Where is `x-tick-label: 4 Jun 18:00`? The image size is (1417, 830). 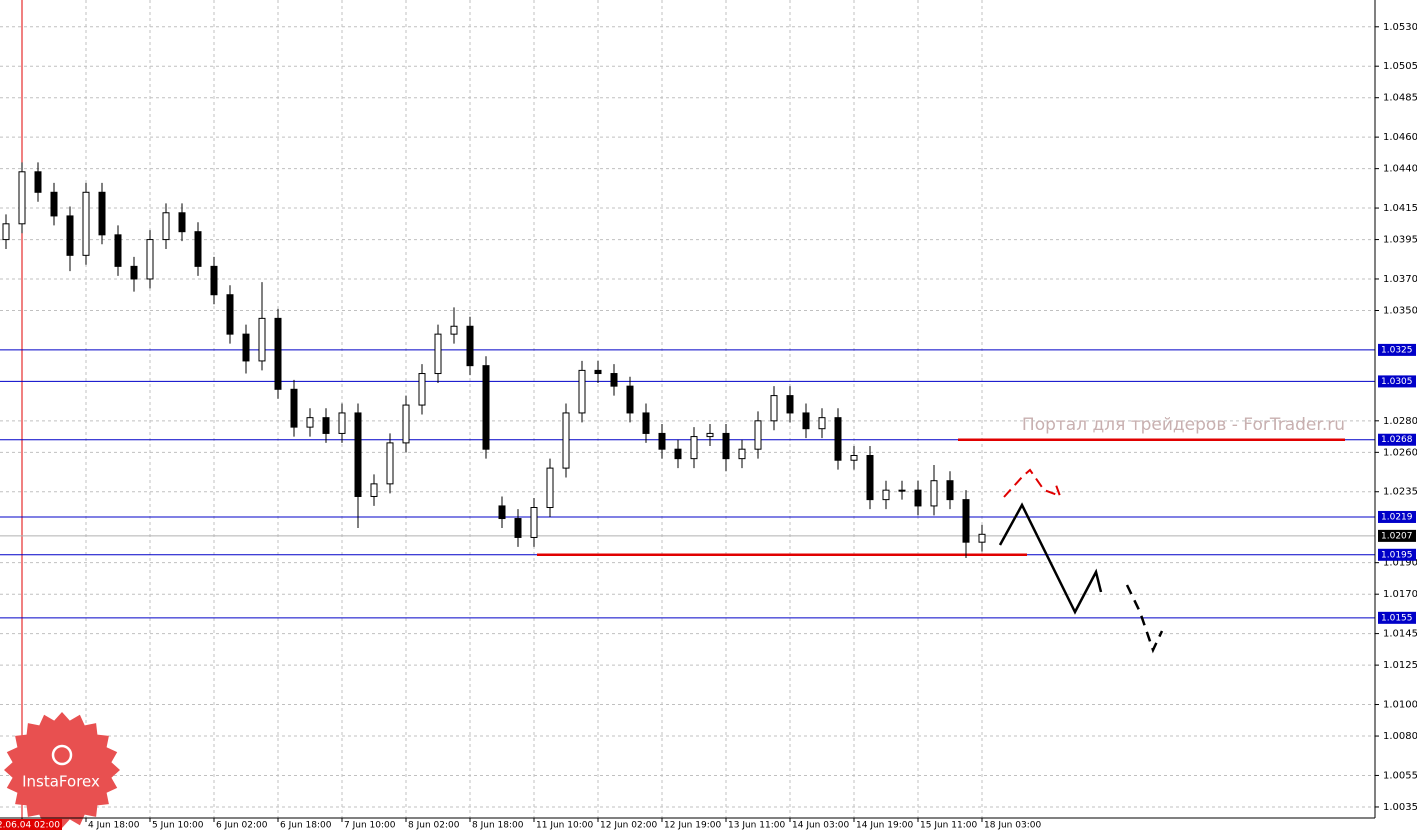 x-tick-label: 4 Jun 18:00 is located at coordinates (114, 825).